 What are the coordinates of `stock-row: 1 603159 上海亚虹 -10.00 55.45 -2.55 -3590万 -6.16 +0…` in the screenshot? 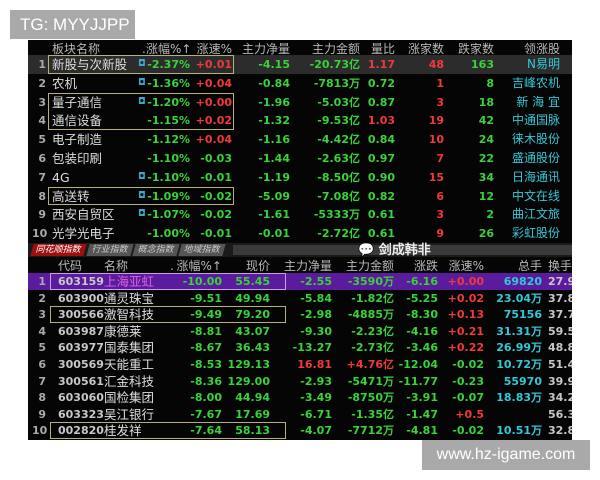 It's located at (300, 281).